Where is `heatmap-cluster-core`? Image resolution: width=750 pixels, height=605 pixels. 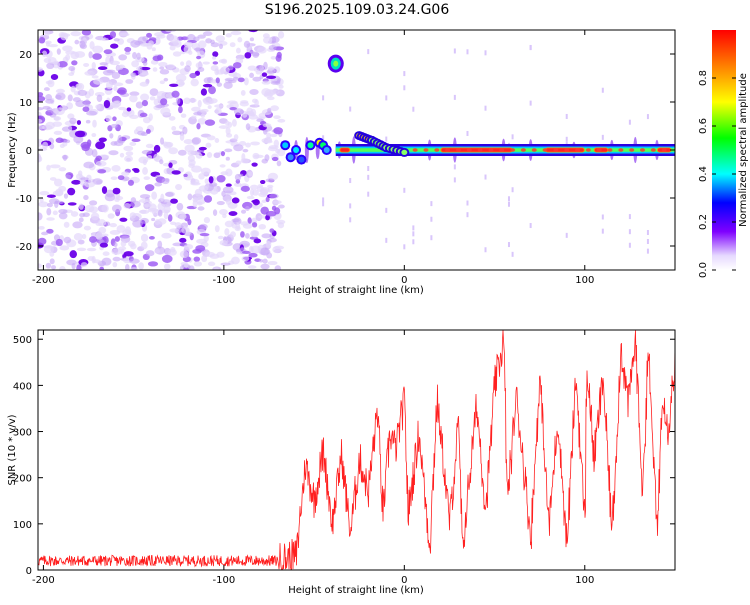 heatmap-cluster-core is located at coordinates (285, 145).